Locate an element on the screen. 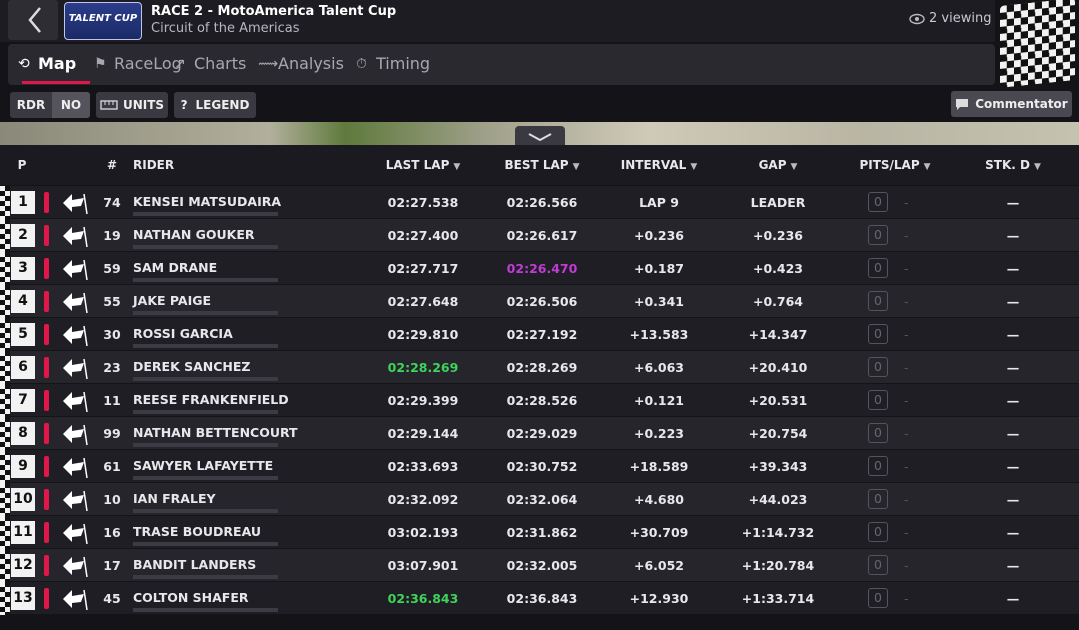 The image size is (1079, 630). column-header: STK. D ▼ is located at coordinates (1013, 165).